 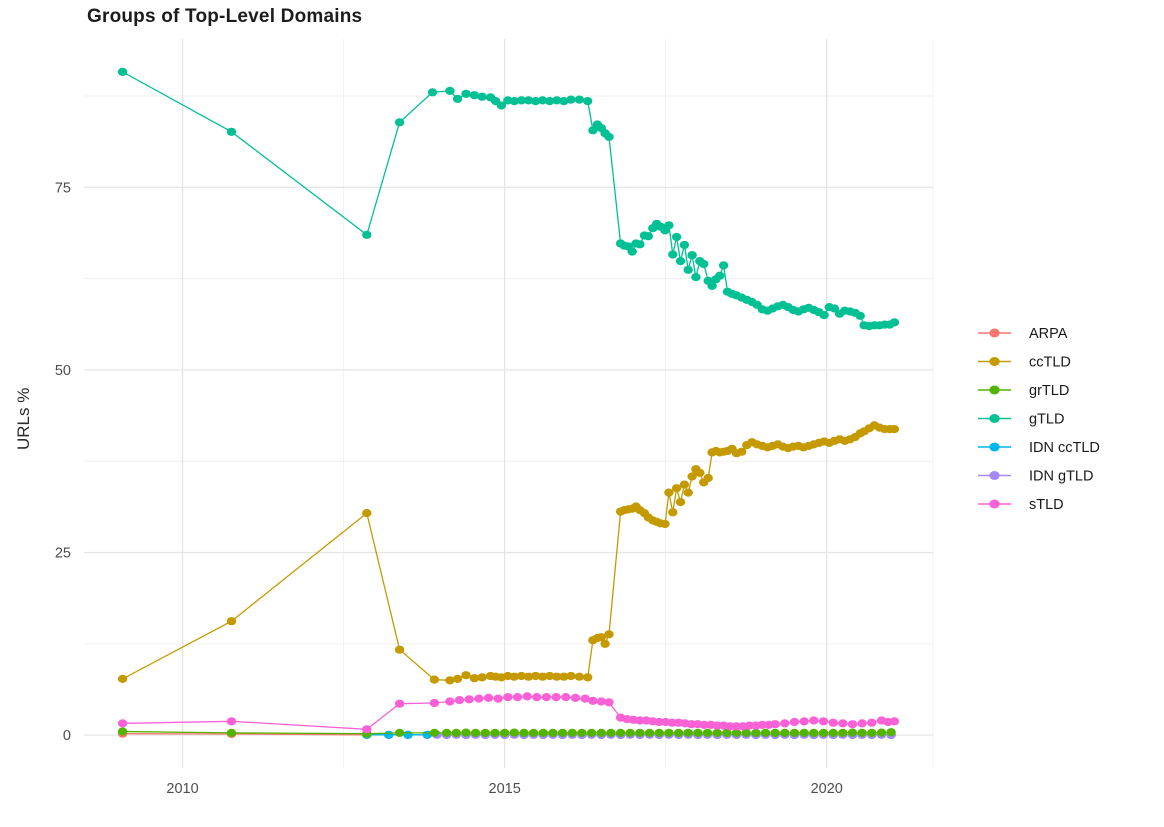 What do you see at coordinates (994, 333) in the screenshot?
I see `legend-key-point-ARPA` at bounding box center [994, 333].